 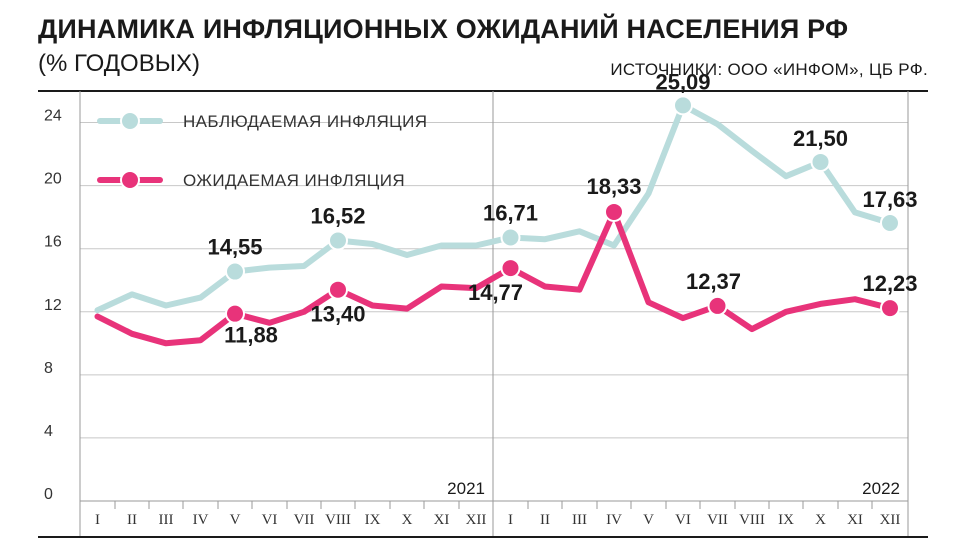 What do you see at coordinates (881, 488) in the screenshot?
I see `year-label: 2022` at bounding box center [881, 488].